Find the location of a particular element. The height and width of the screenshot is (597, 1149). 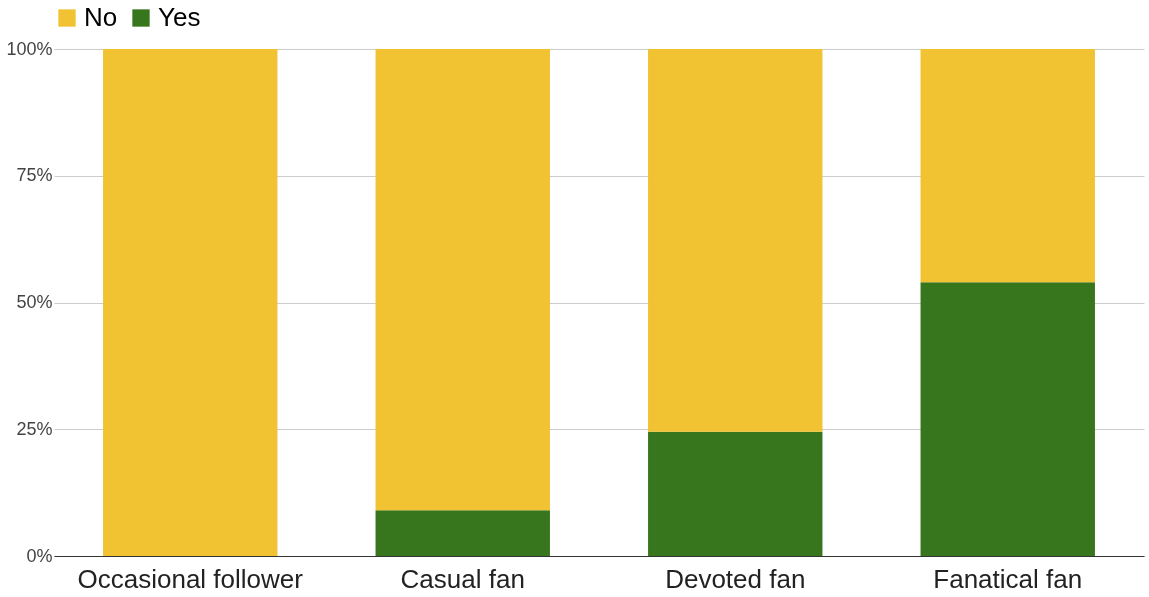

x-tick-label: Devoted fan is located at coordinates (735, 578).